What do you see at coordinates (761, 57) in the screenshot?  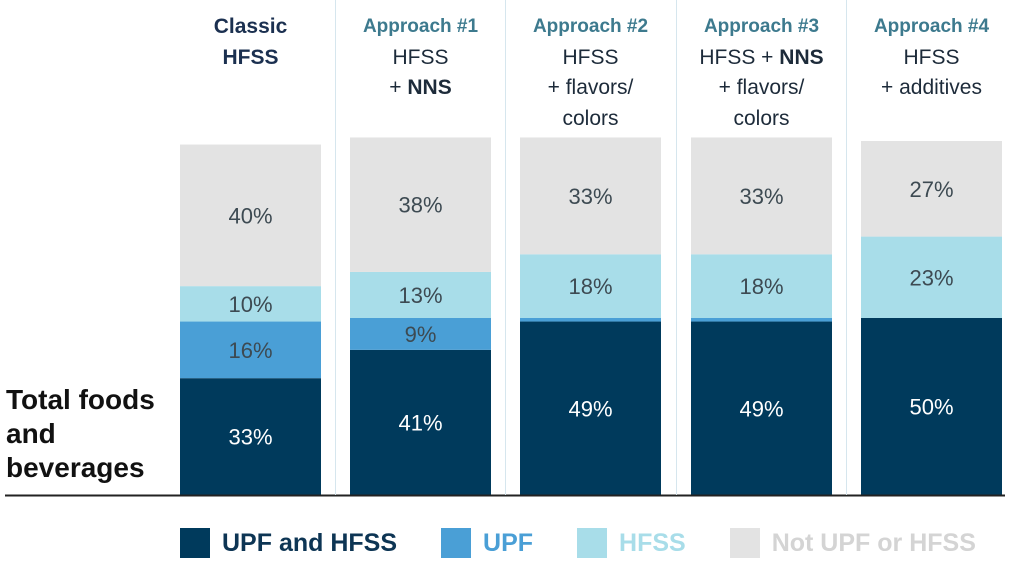 I see `column-subtitle-line: HFSS + NNS` at bounding box center [761, 57].